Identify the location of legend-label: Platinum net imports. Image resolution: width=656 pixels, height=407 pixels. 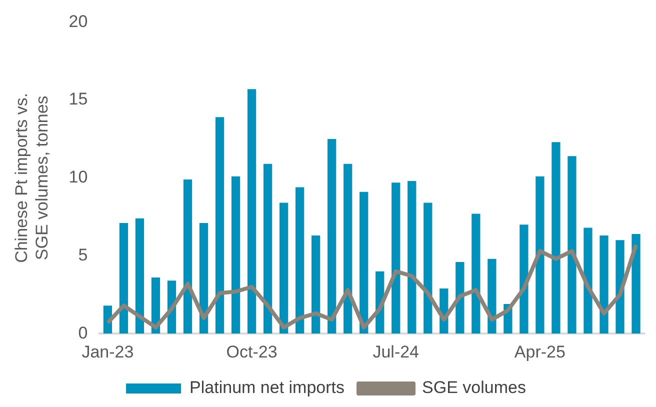
(267, 388).